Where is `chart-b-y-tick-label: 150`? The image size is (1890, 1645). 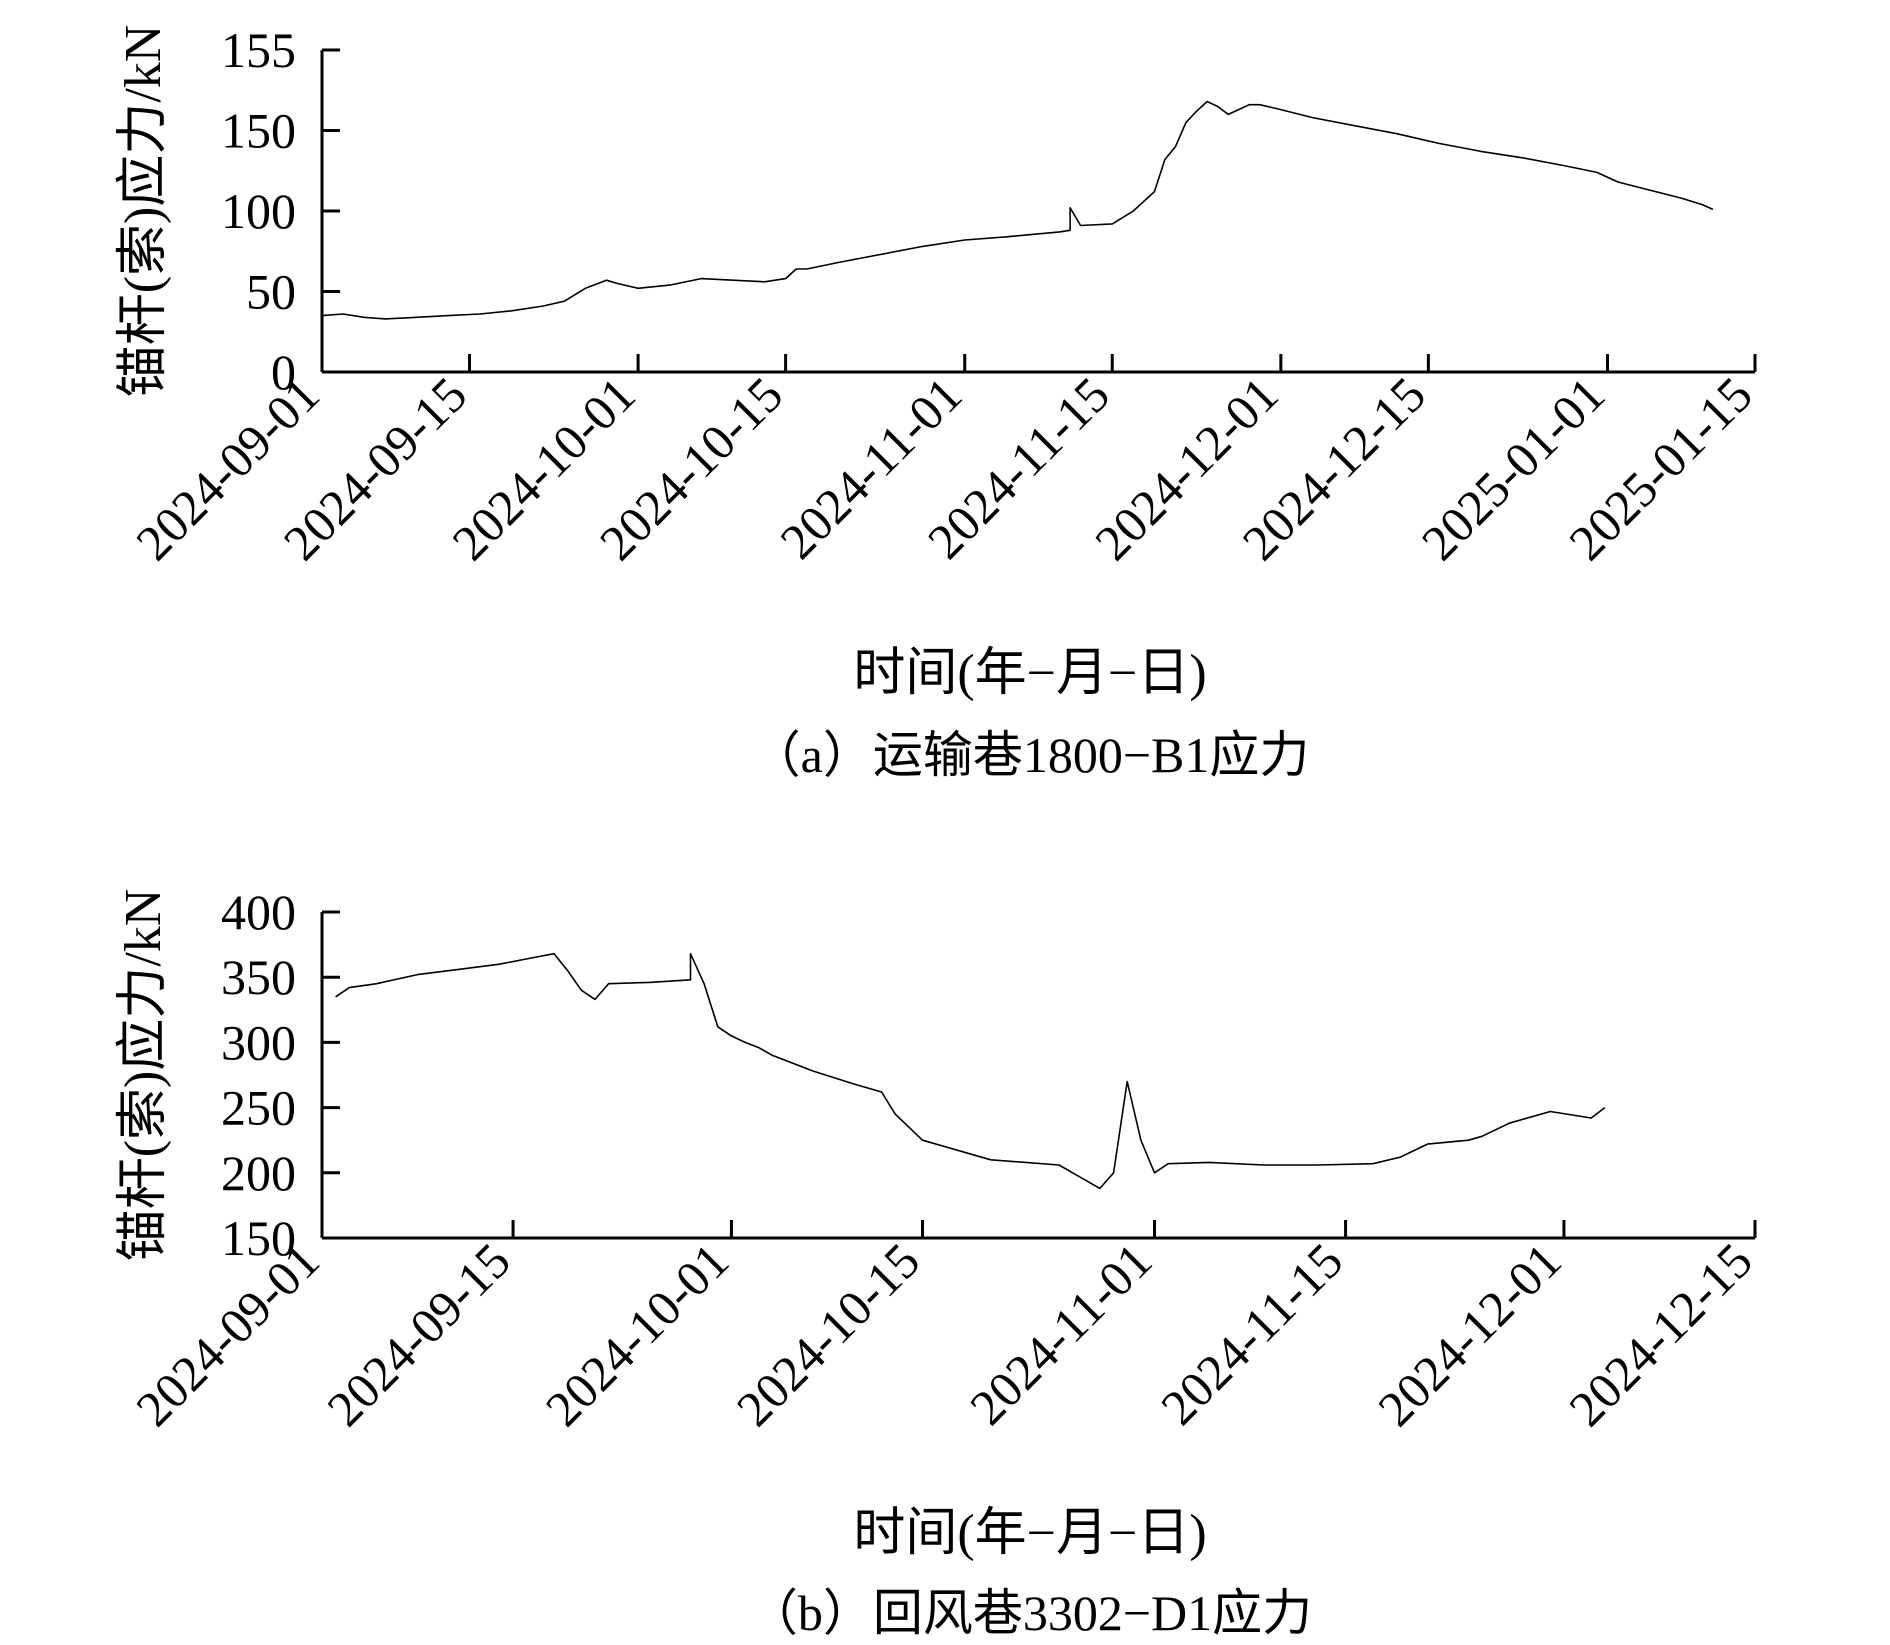
chart-b-y-tick-label: 150 is located at coordinates (258, 1238).